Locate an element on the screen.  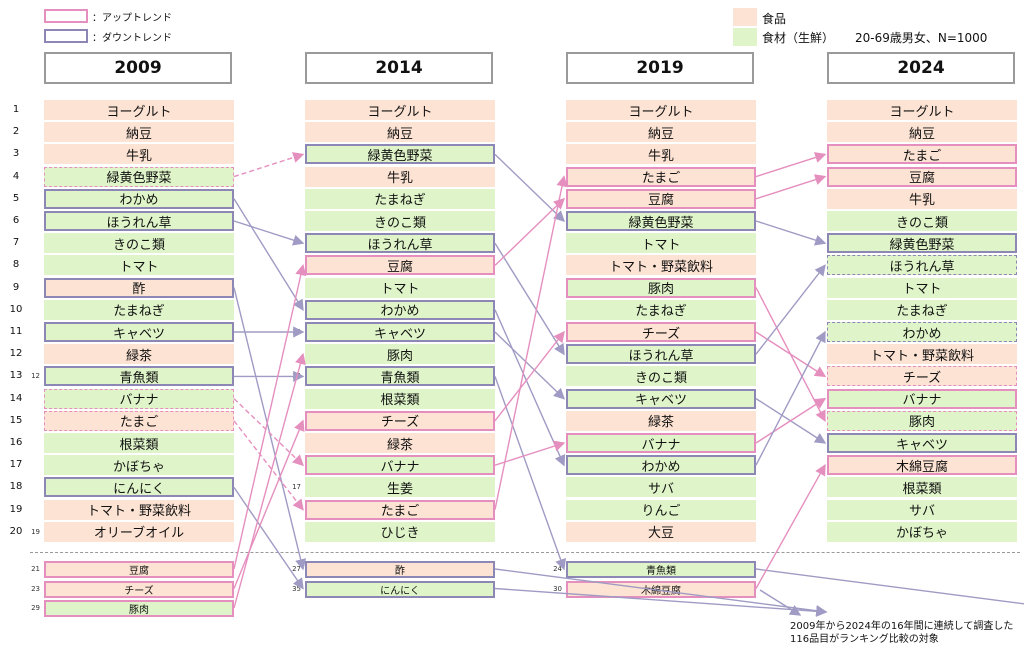
ranking-item: 緑茶 is located at coordinates (139, 354).